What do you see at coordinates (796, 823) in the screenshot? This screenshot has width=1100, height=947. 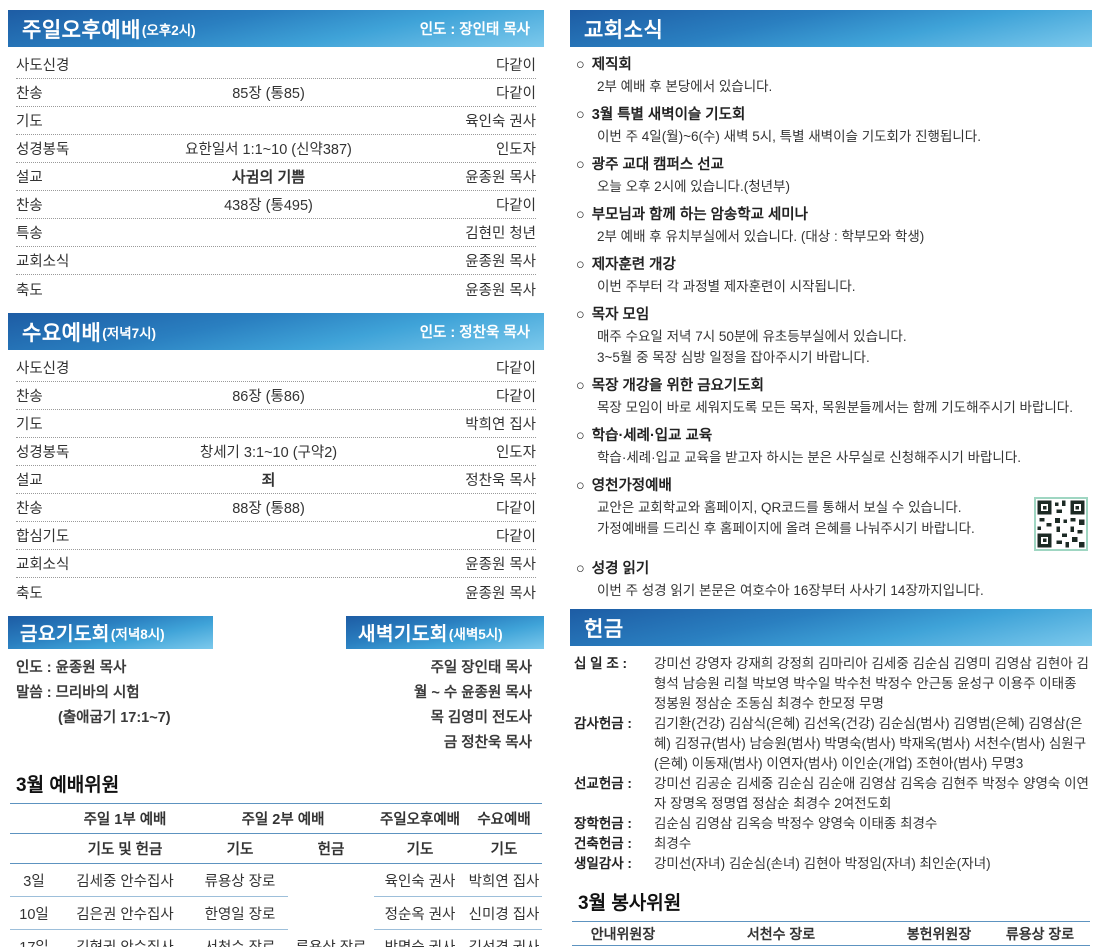 I see `offering-names: 김순심 김영삼 김옥승 박정수 양영숙 이태종 최경수` at bounding box center [796, 823].